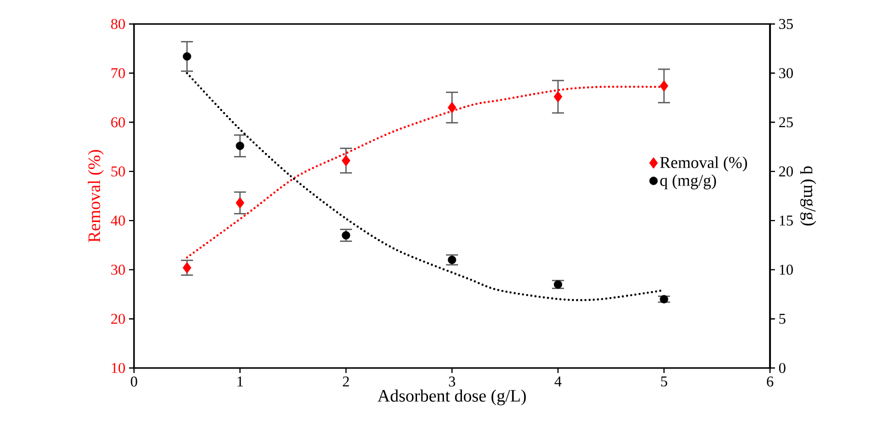  I want to click on y-tick-label: 60, so click(118, 122).